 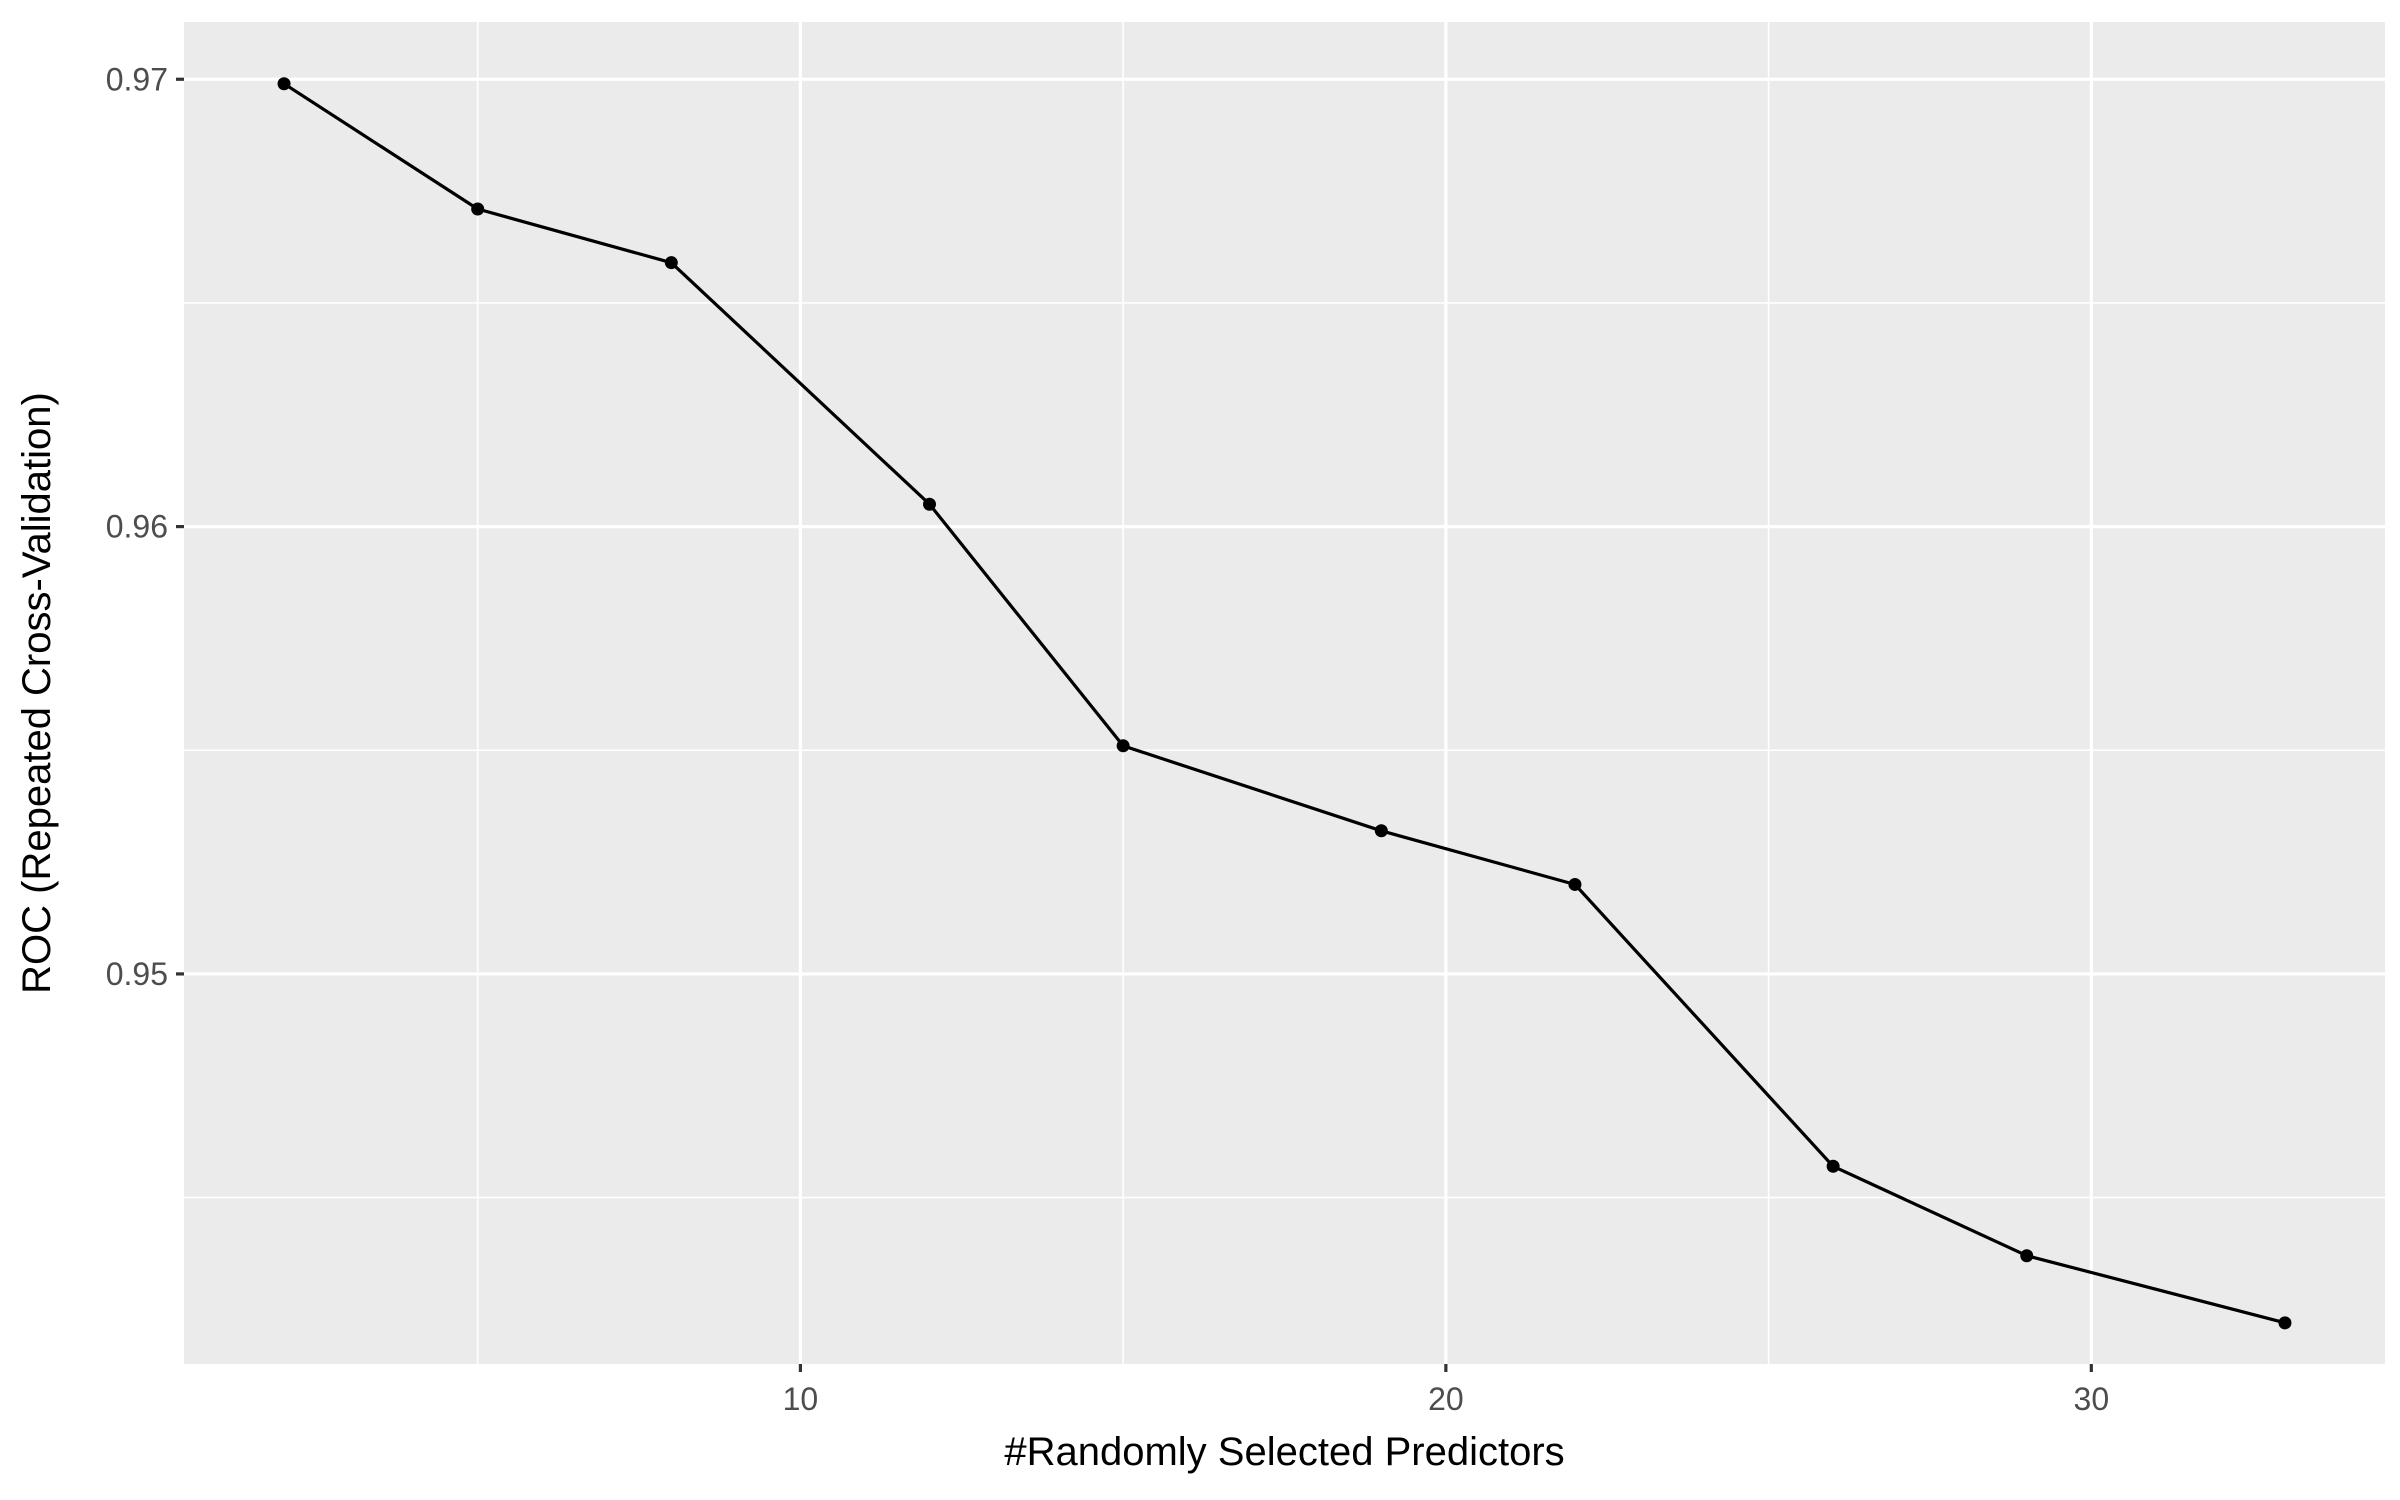 I want to click on x-tick-label: 10, so click(x=801, y=1399).